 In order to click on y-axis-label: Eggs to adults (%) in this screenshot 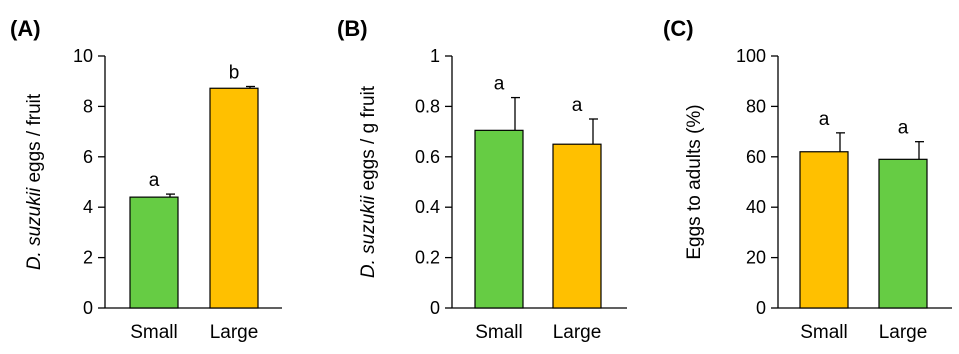, I will do `click(694, 181)`.